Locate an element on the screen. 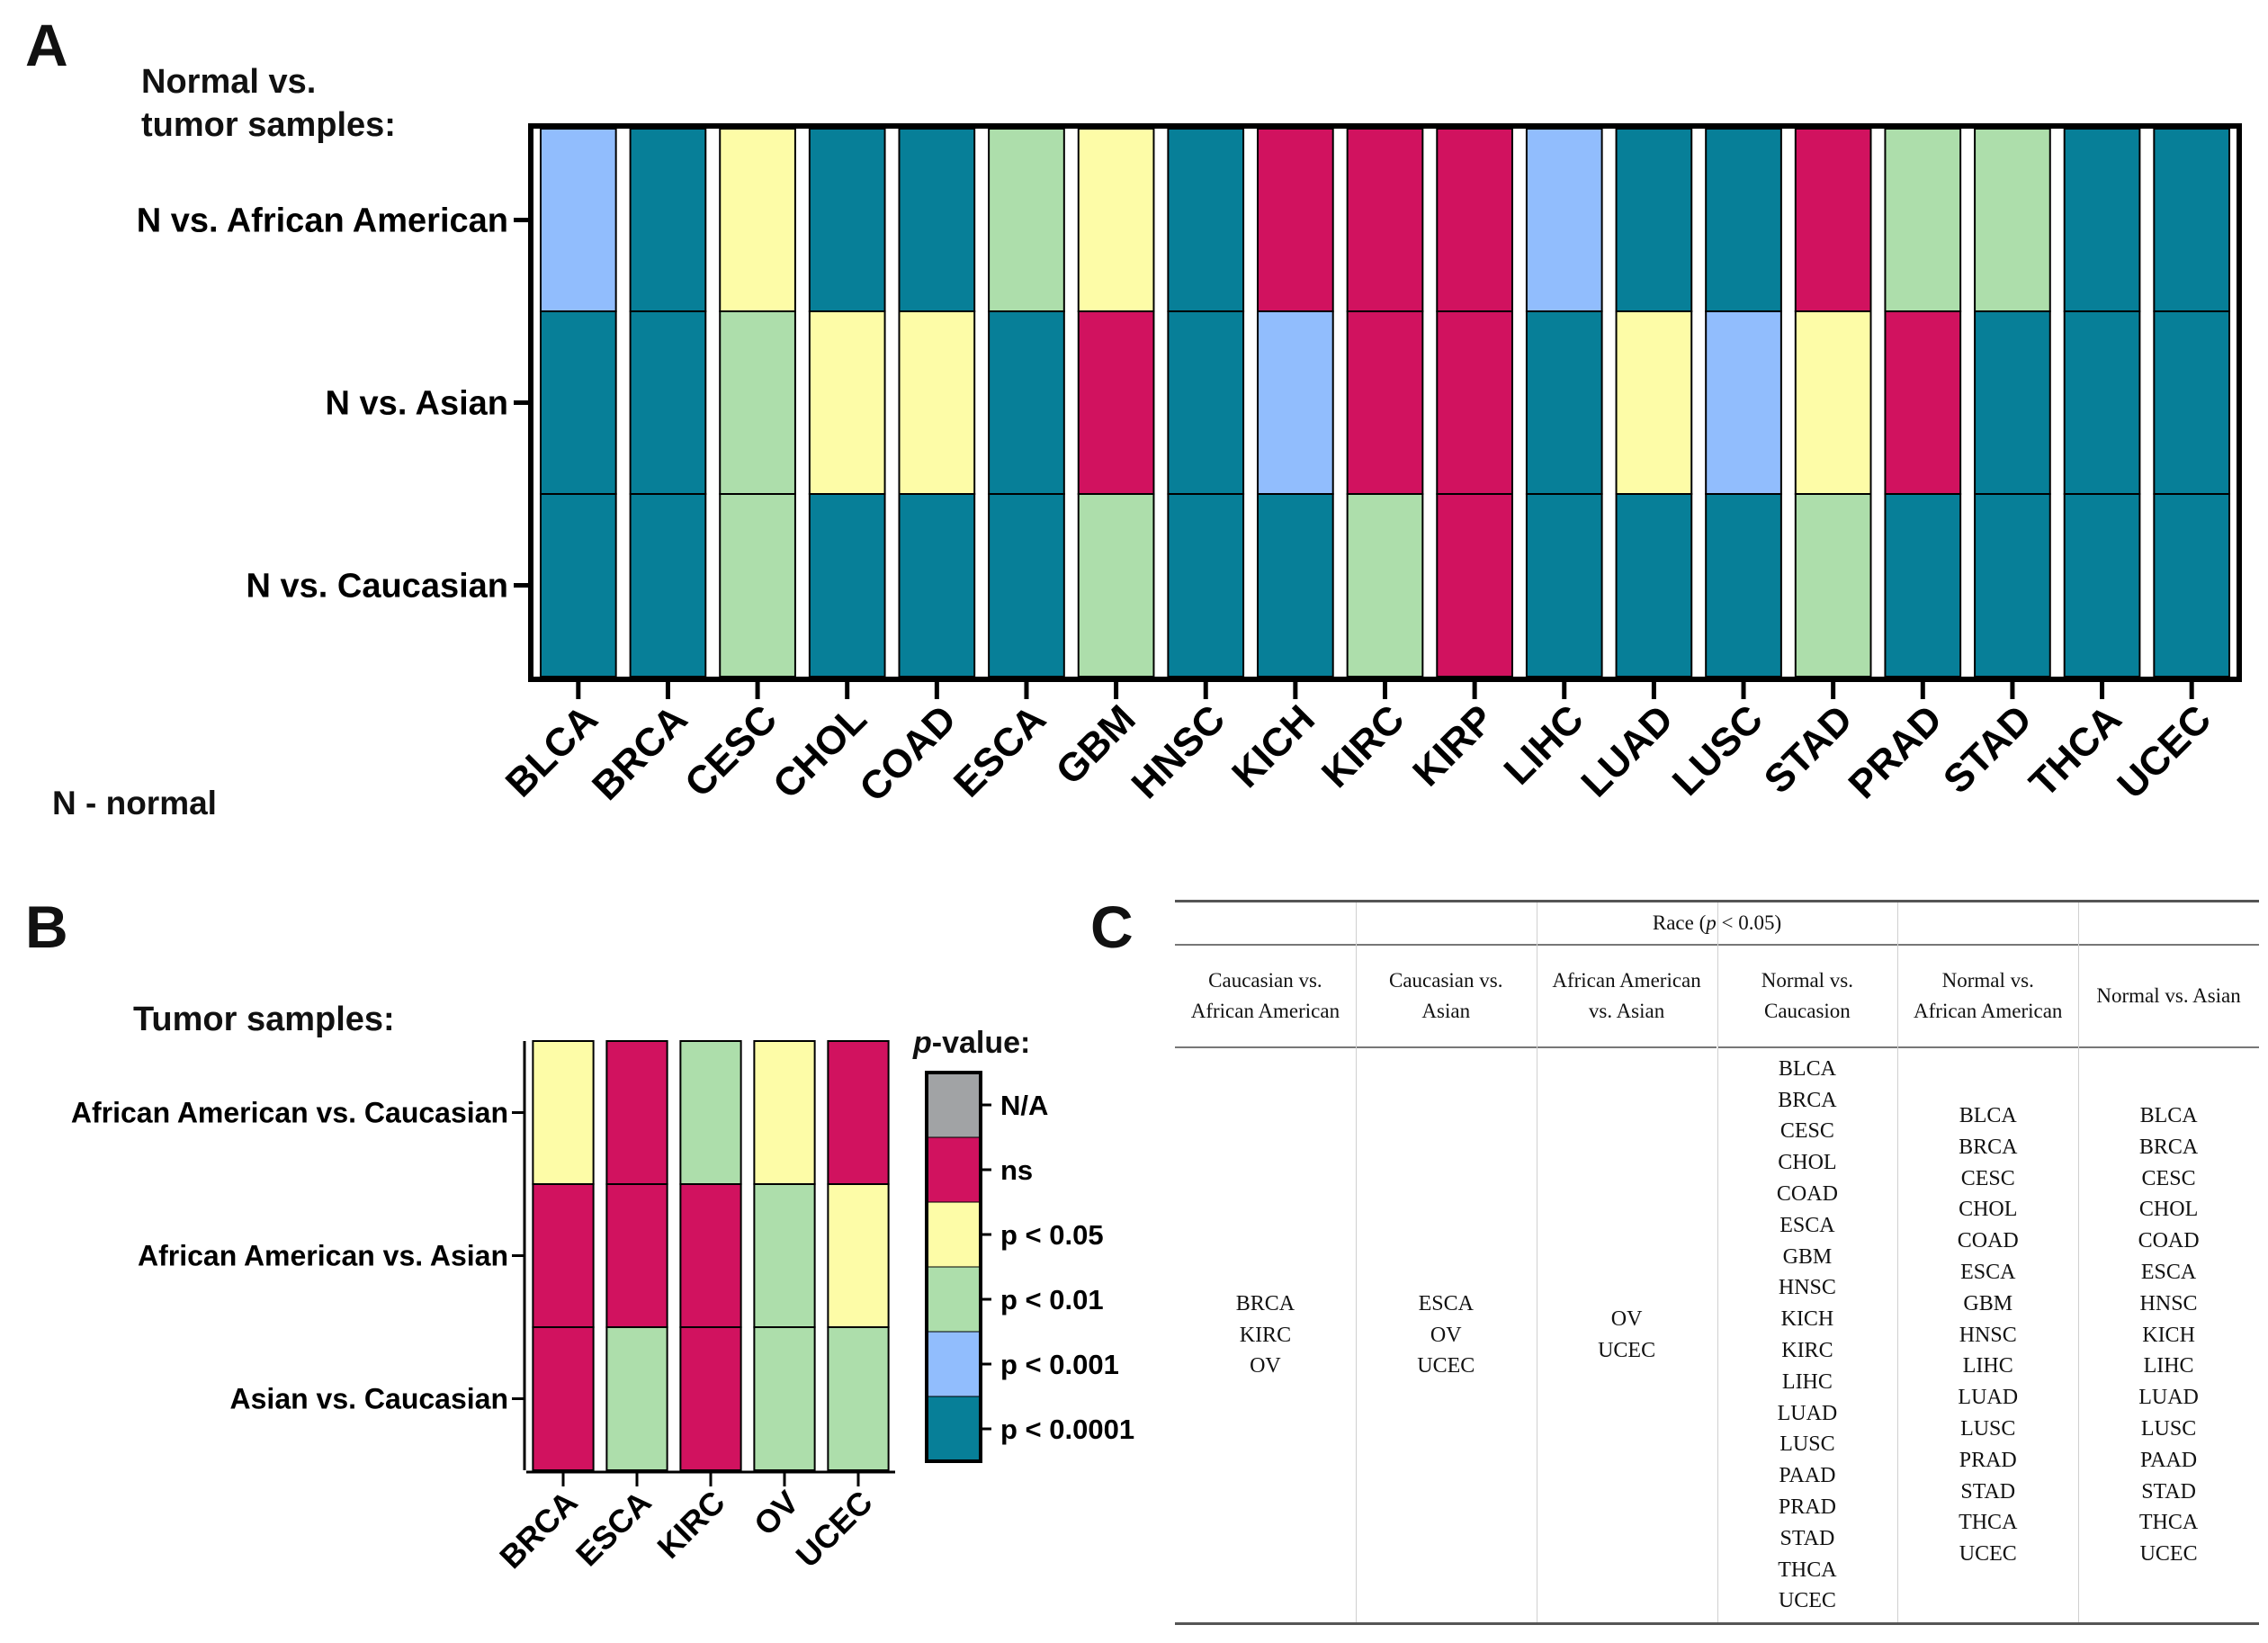 The height and width of the screenshot is (1643, 2268). ylabel-b-african-american-vs-asian: African American vs. Asian is located at coordinates (323, 1256).